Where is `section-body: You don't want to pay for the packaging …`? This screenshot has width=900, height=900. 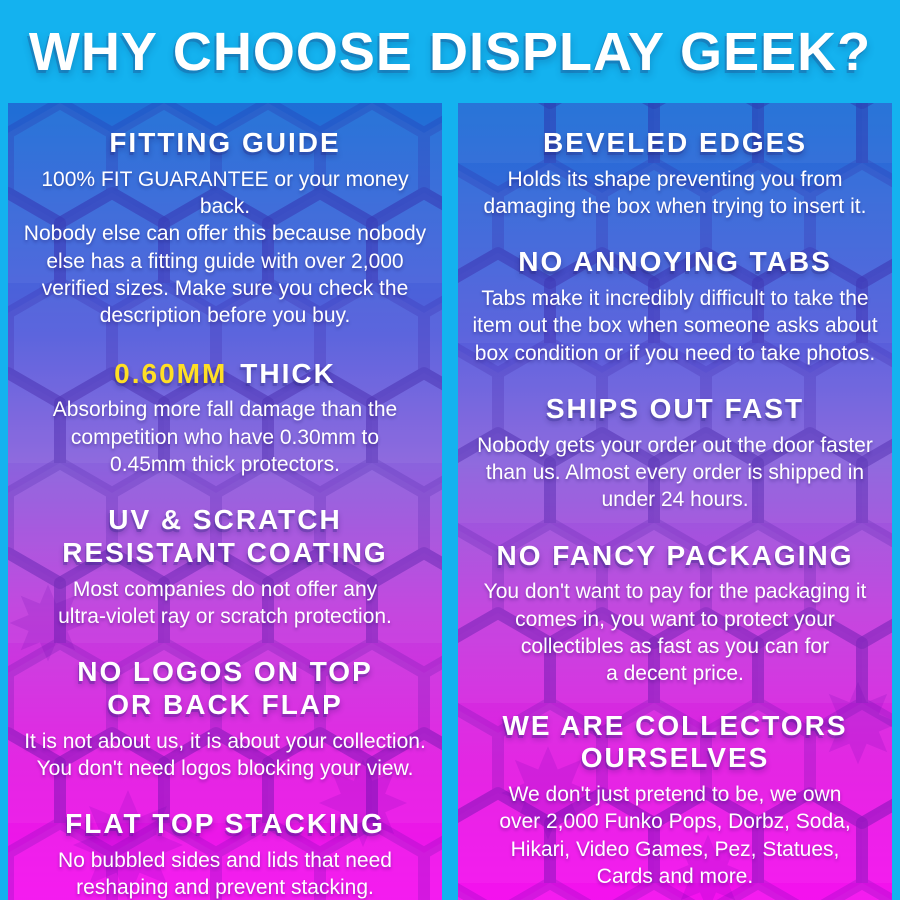
section-body: You don't want to pay for the packaging … is located at coordinates (675, 633).